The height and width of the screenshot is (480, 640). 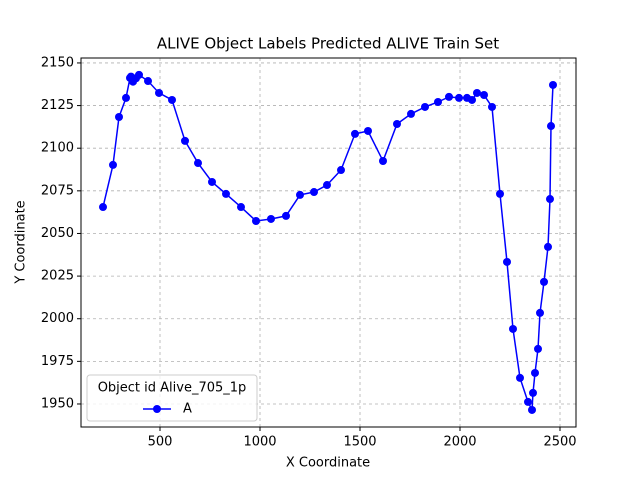 What do you see at coordinates (172, 398) in the screenshot?
I see `legend-box` at bounding box center [172, 398].